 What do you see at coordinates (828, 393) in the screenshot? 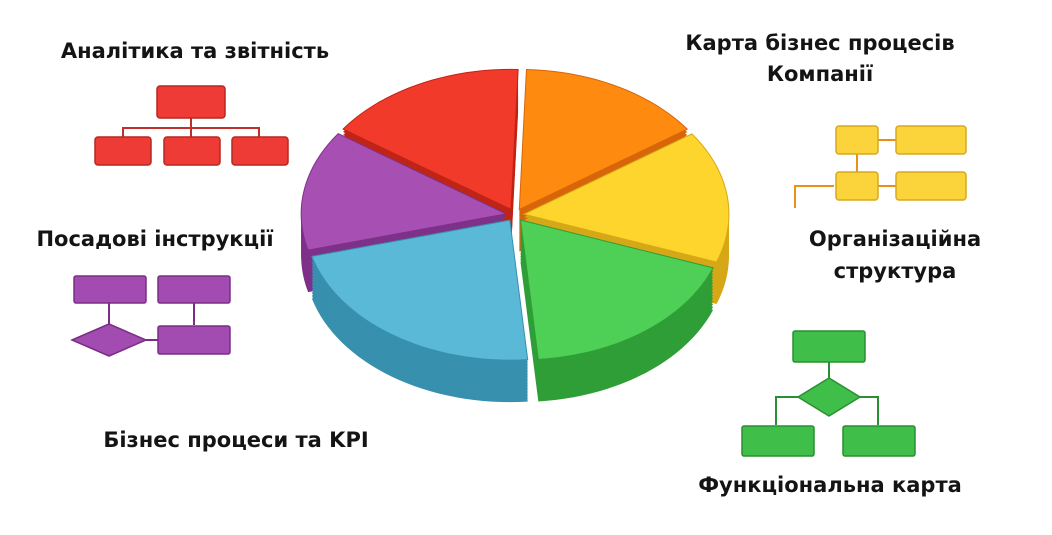
I see `flow-icon-green` at bounding box center [828, 393].